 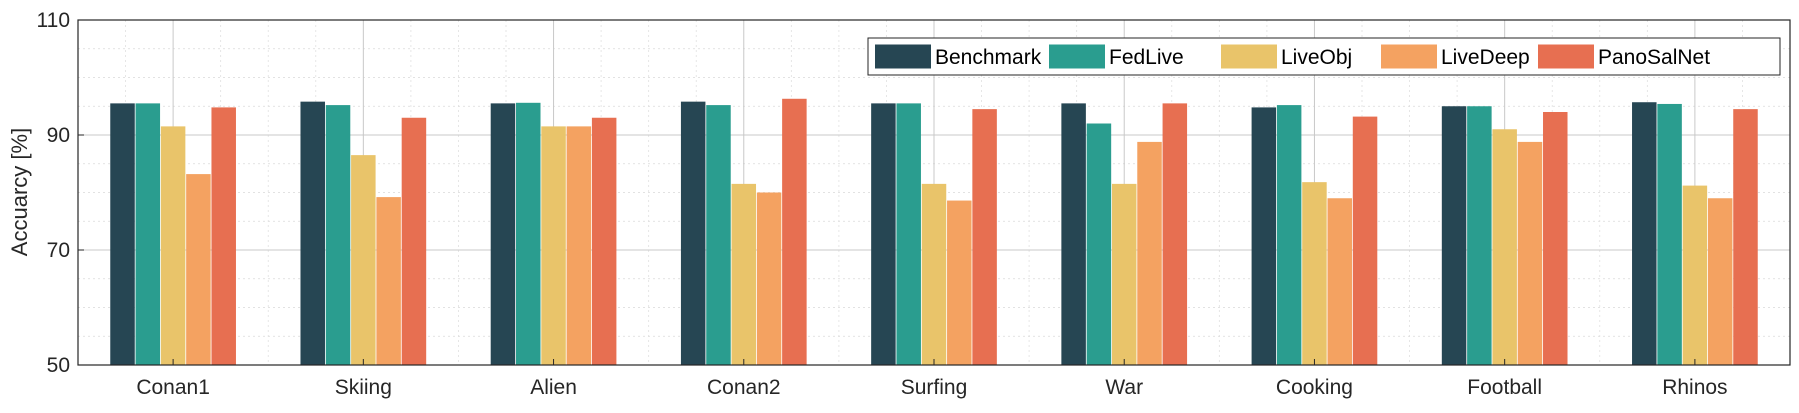 I want to click on y-tick-label: 70, so click(x=58, y=250).